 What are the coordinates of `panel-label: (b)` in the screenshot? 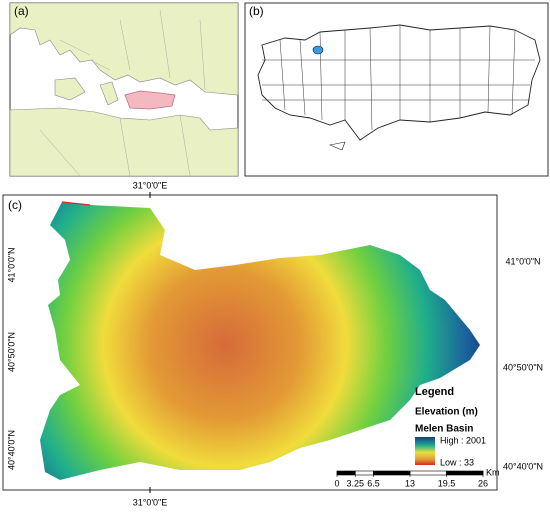 It's located at (256, 11).